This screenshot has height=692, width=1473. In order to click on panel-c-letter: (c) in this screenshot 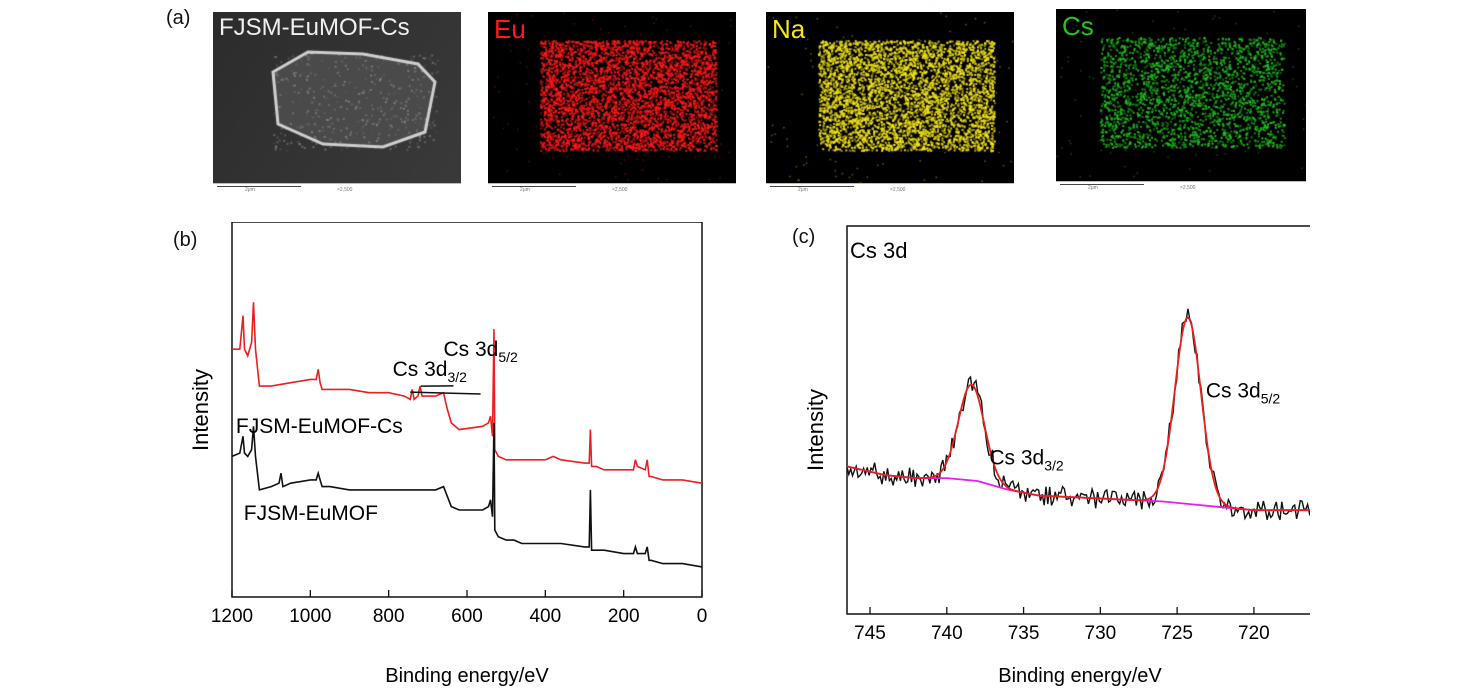, I will do `click(804, 237)`.